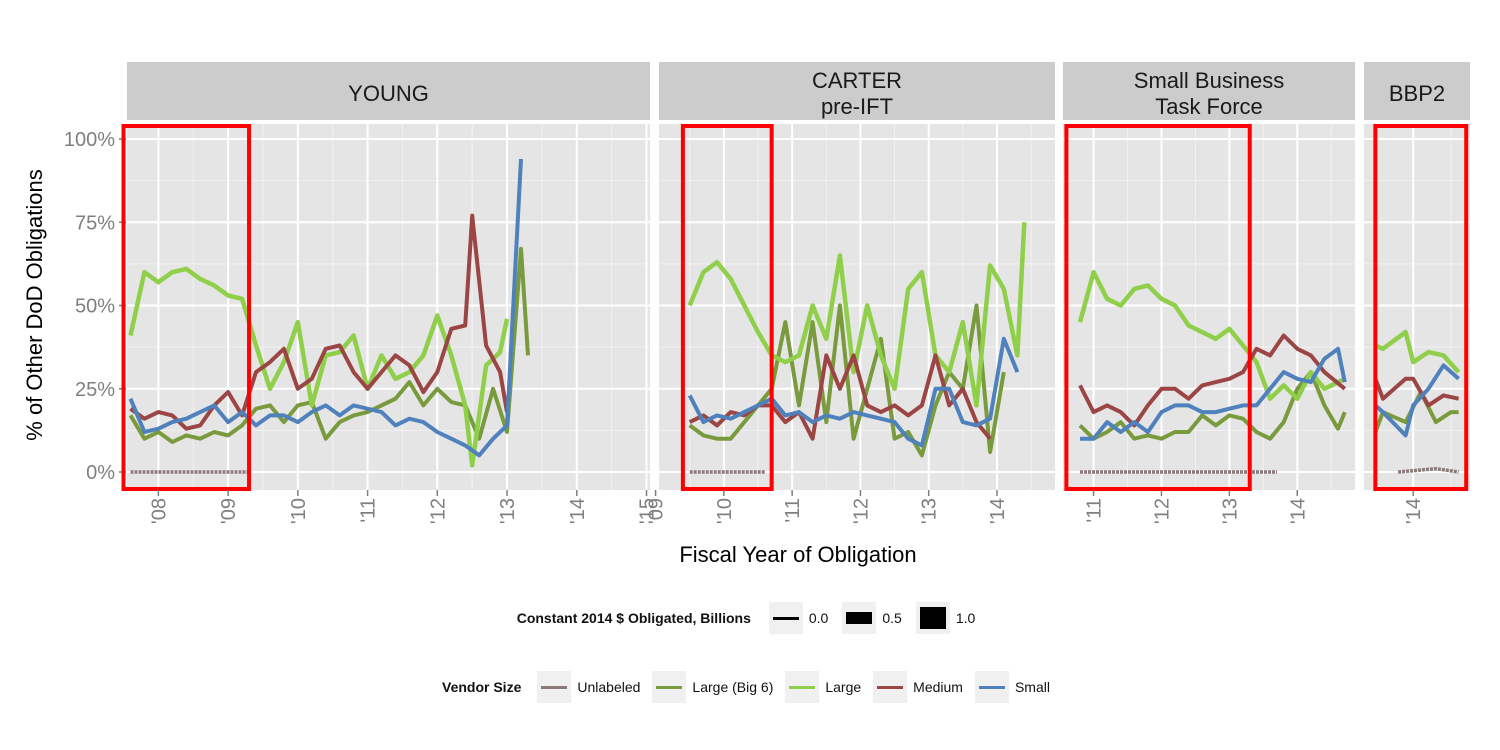  What do you see at coordinates (669, 687) in the screenshot?
I see `legend-key-large-big6` at bounding box center [669, 687].